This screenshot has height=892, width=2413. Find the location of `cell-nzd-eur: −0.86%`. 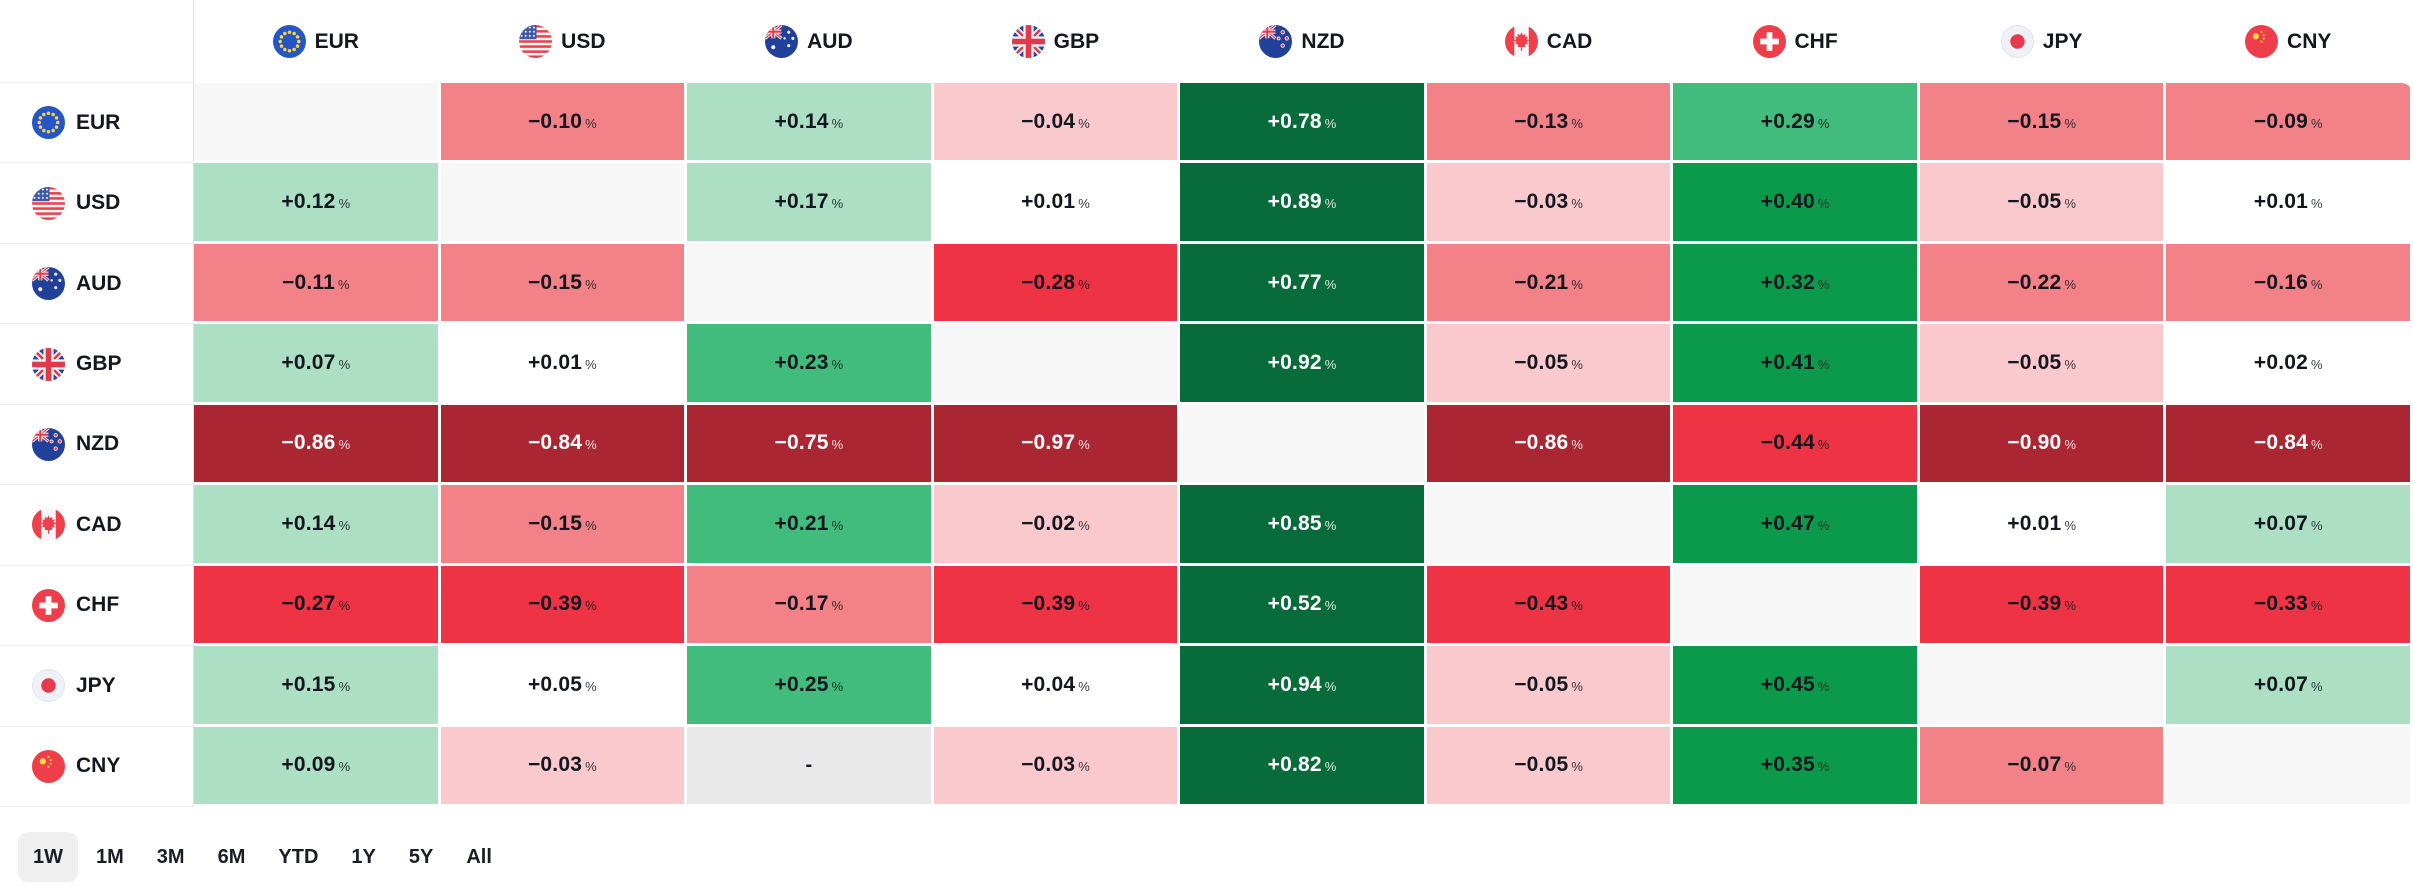

cell-nzd-eur: −0.86% is located at coordinates (317, 445).